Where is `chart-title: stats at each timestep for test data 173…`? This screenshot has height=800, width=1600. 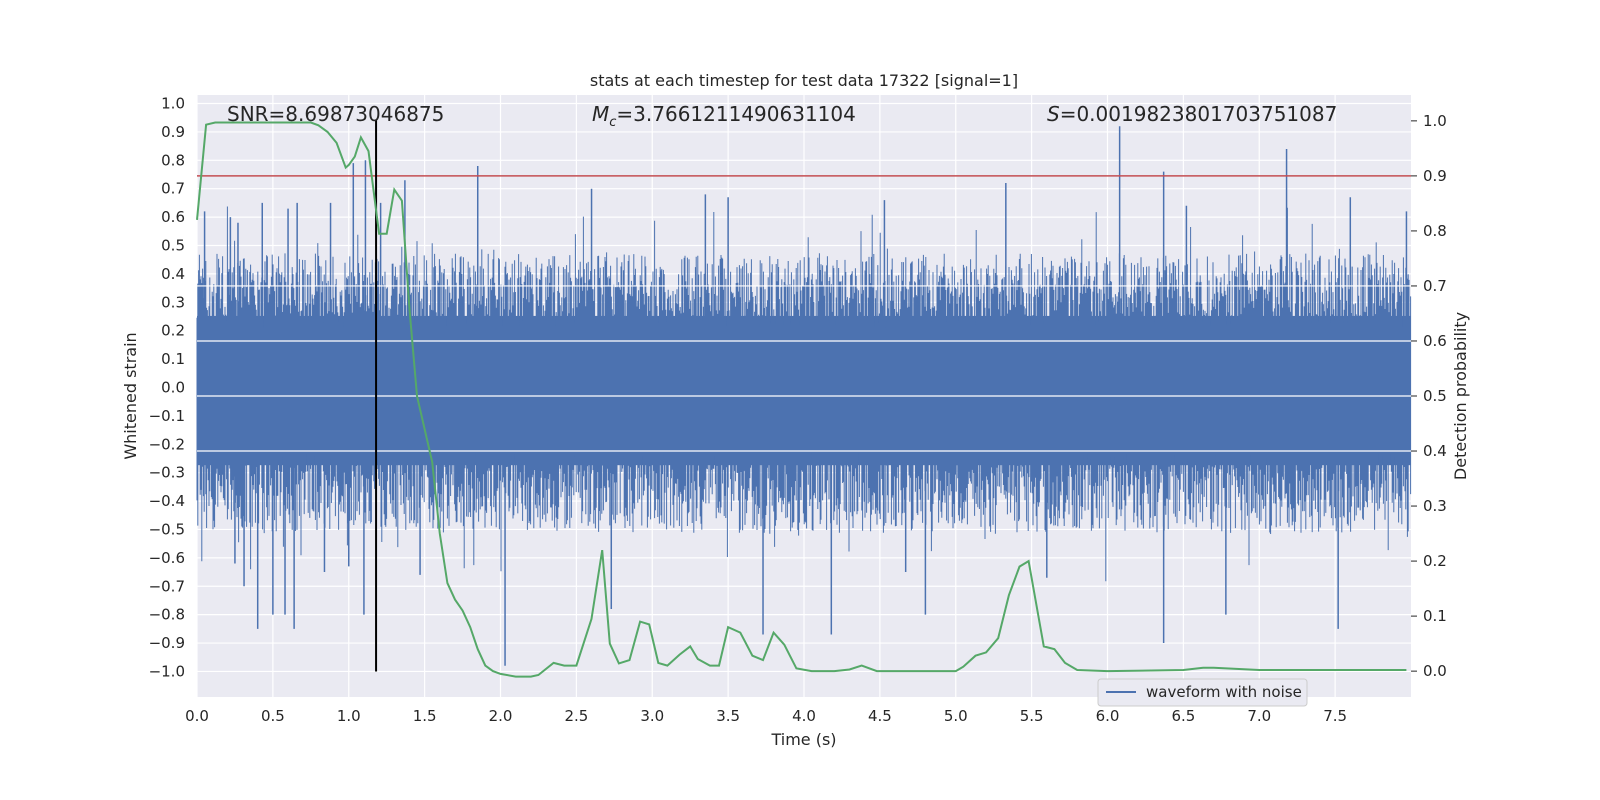 chart-title: stats at each timestep for test data 173… is located at coordinates (804, 80).